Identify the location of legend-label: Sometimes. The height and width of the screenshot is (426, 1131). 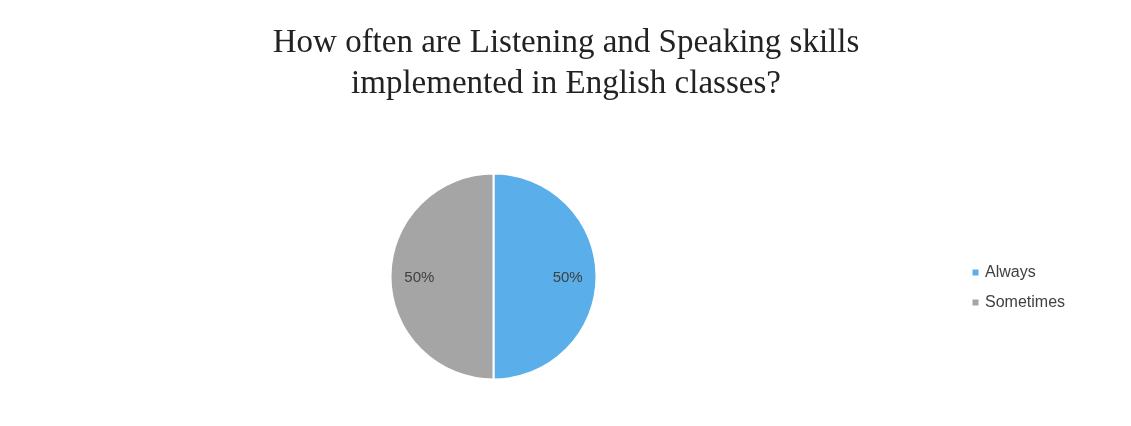
(1025, 302).